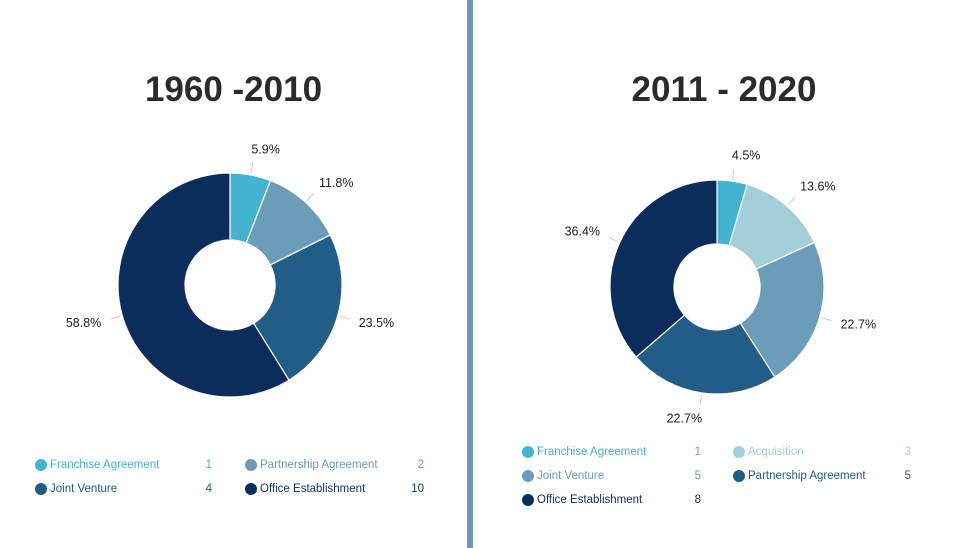  I want to click on legend-label: Acquisition, so click(776, 452).